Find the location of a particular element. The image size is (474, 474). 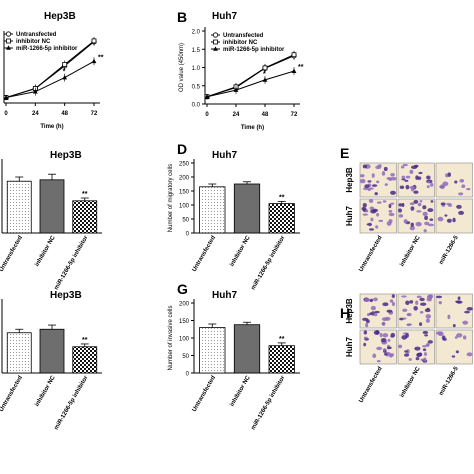

category-label: Untransfected is located at coordinates (205, 254).